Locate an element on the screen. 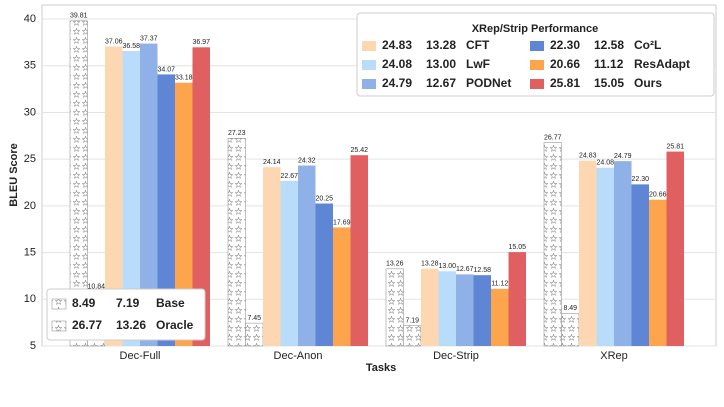 This screenshot has width=724, height=407. y-tick-label: 25 is located at coordinates (30, 159).